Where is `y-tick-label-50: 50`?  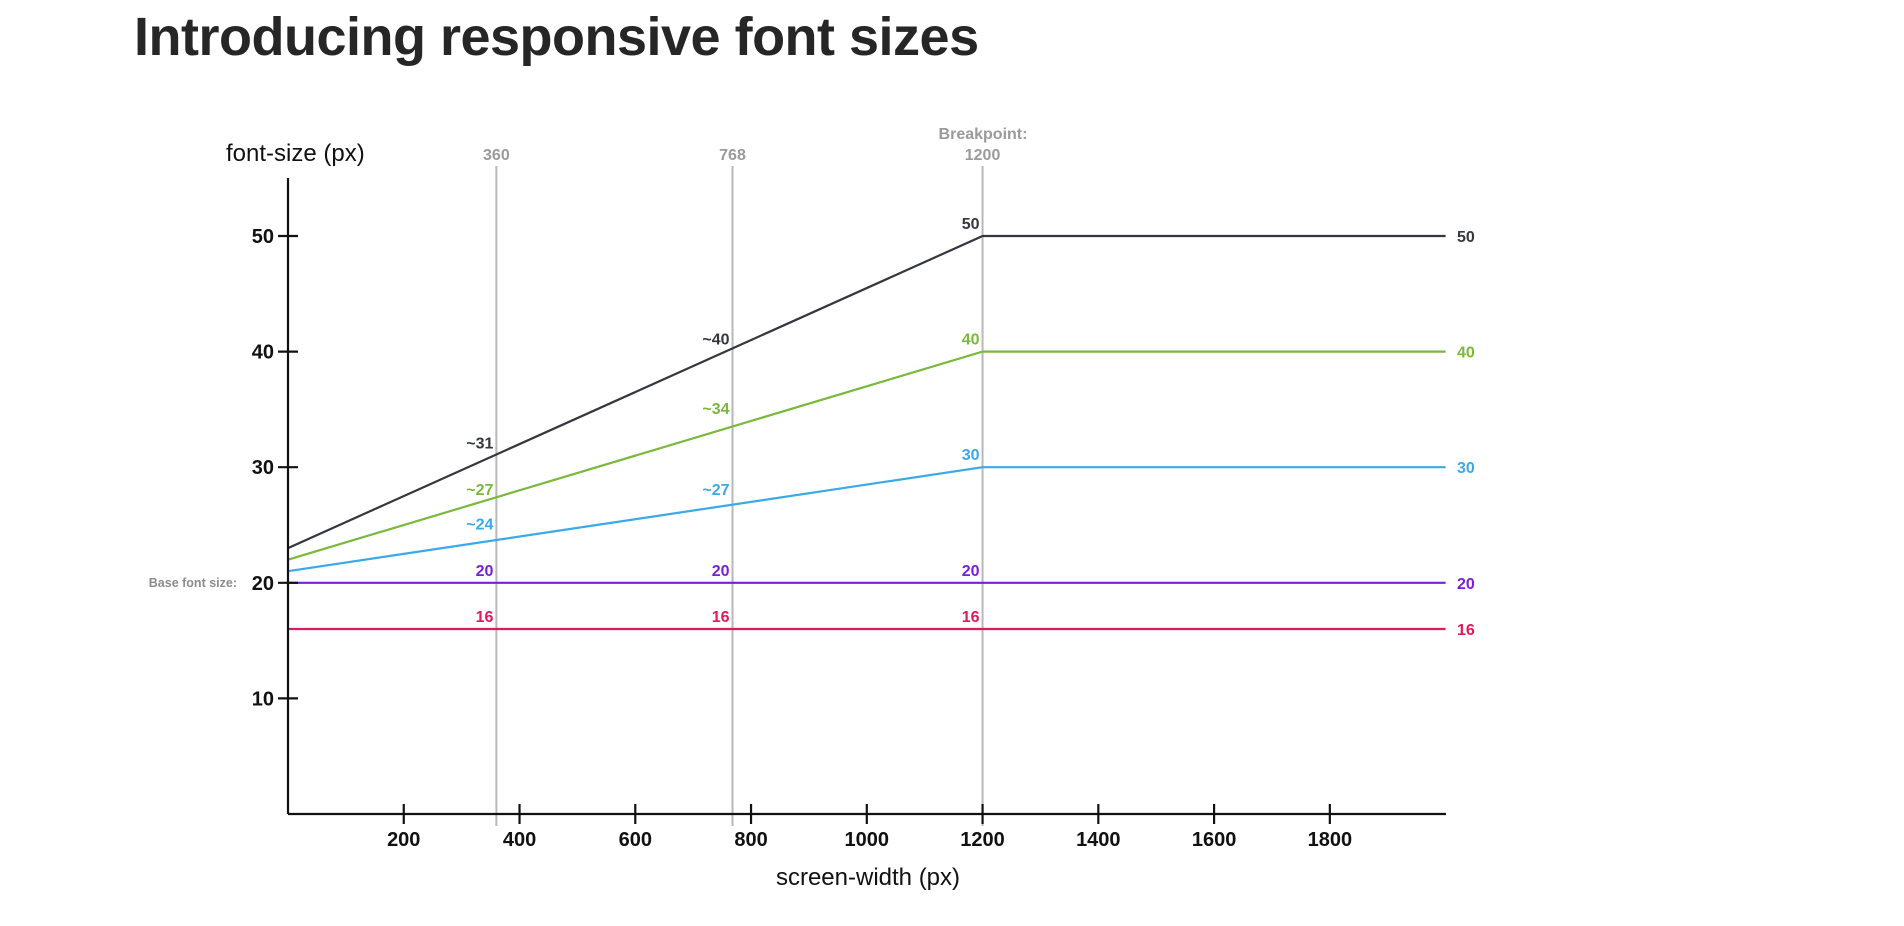
y-tick-label-50: 50 is located at coordinates (263, 237).